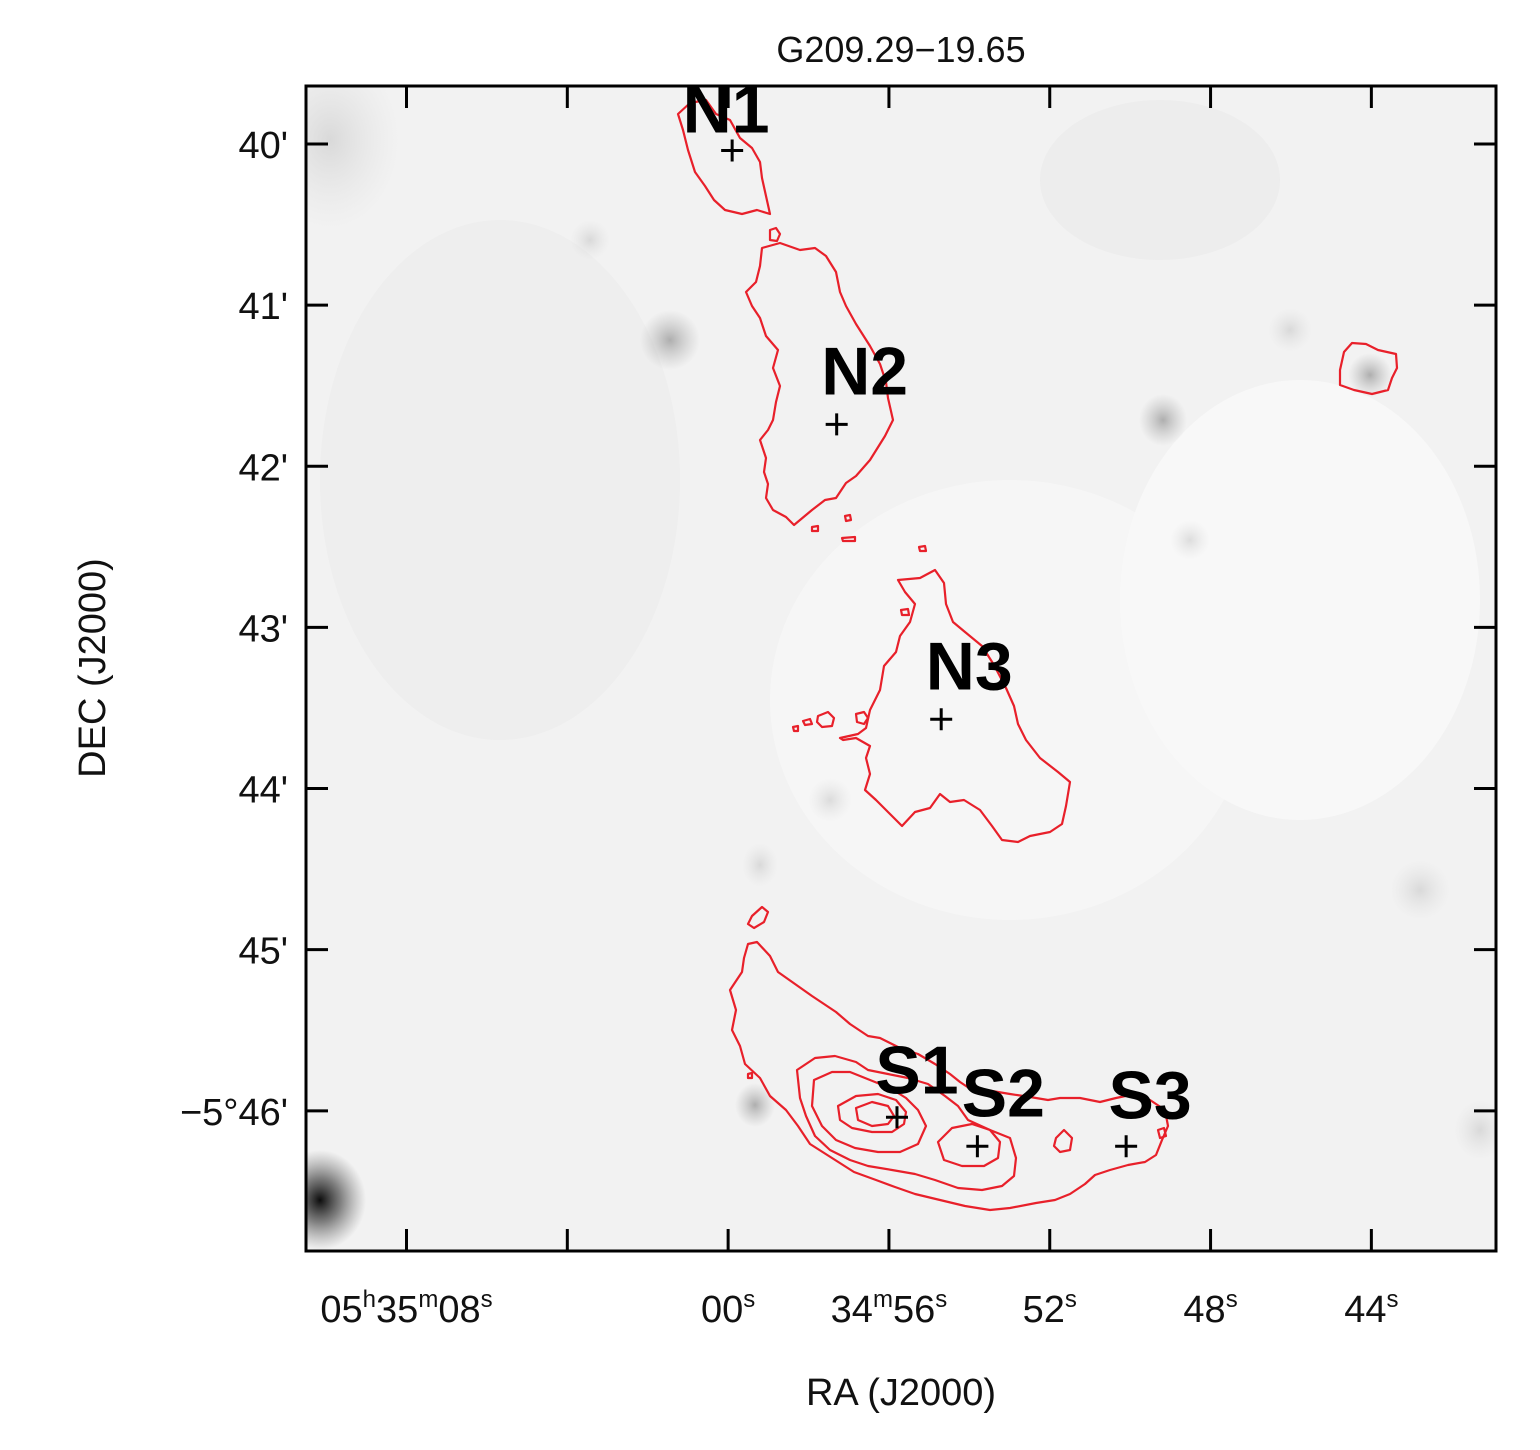 This screenshot has width=1540, height=1450. Describe the element at coordinates (758, 917) in the screenshot. I see `contour-s-blob` at that location.